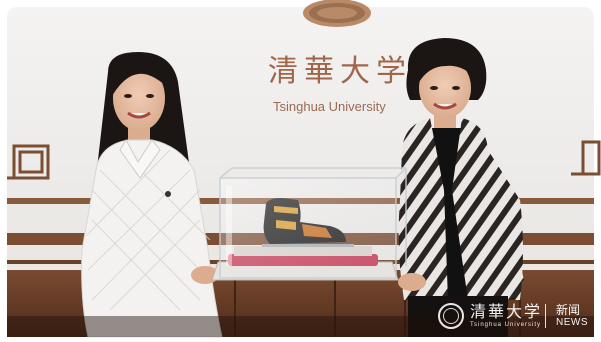 This screenshot has width=601, height=342. Describe the element at coordinates (309, 224) in the screenshot. I see `display-case` at that location.